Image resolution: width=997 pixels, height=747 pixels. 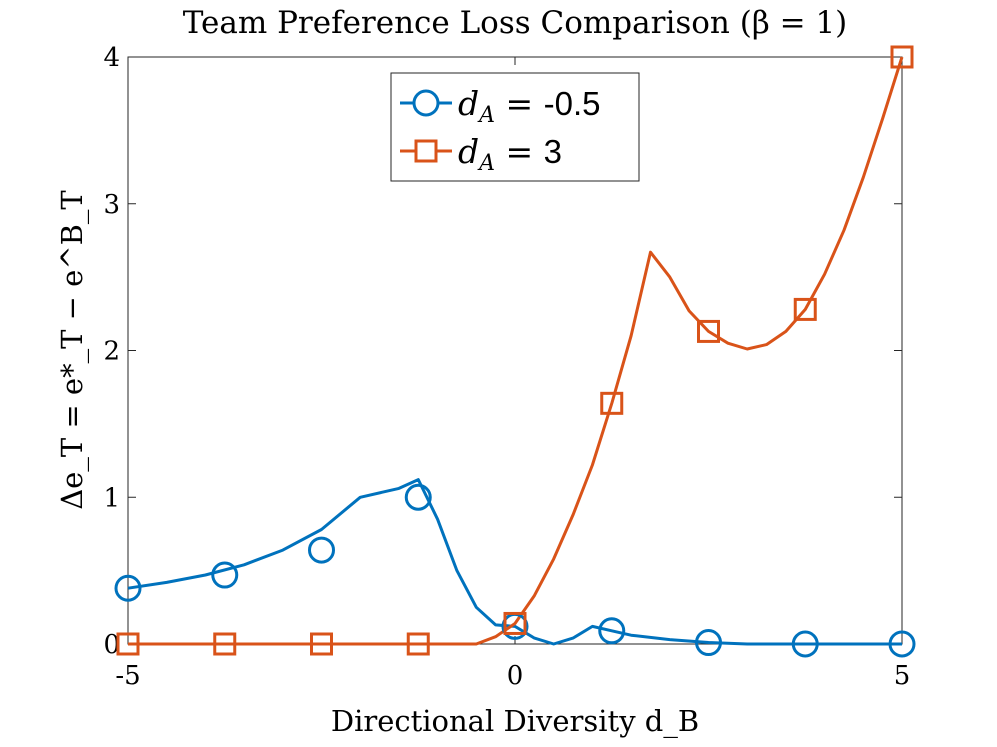 I want to click on legend: dA = -0.5dA = 3, so click(x=515, y=127).